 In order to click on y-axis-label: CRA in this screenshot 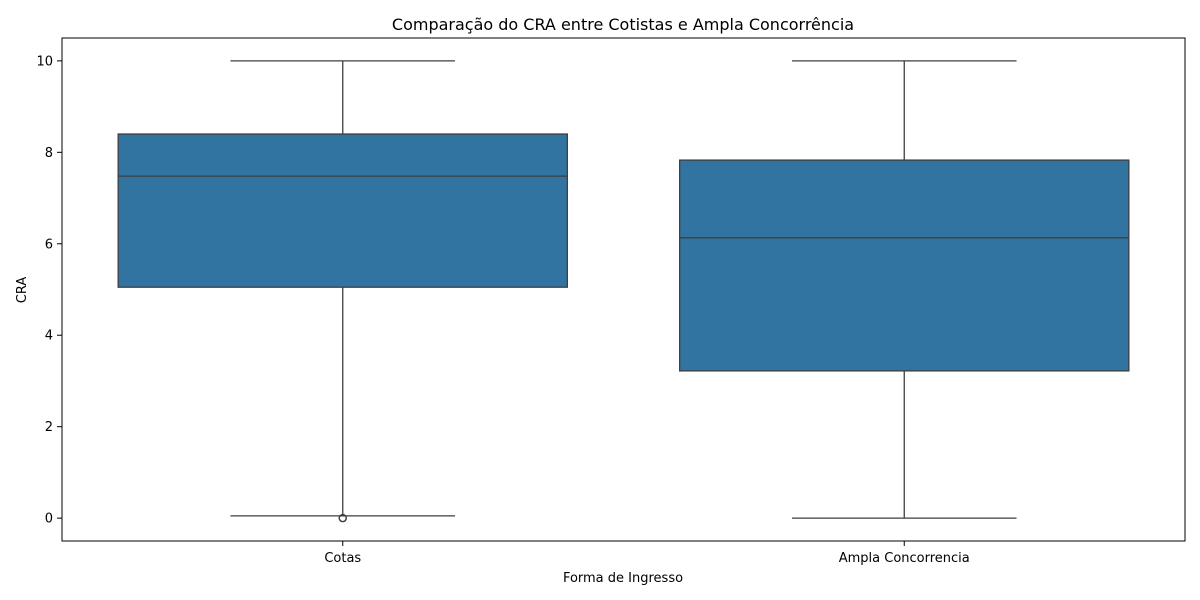, I will do `click(22, 290)`.